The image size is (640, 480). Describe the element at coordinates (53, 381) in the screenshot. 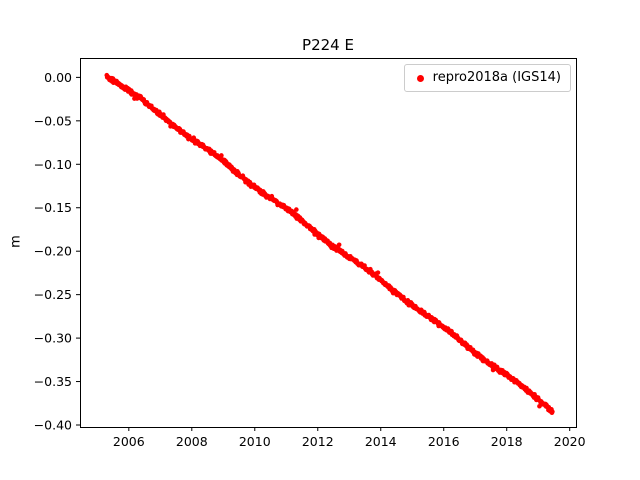

I see `y-tick-label: −0.35` at that location.